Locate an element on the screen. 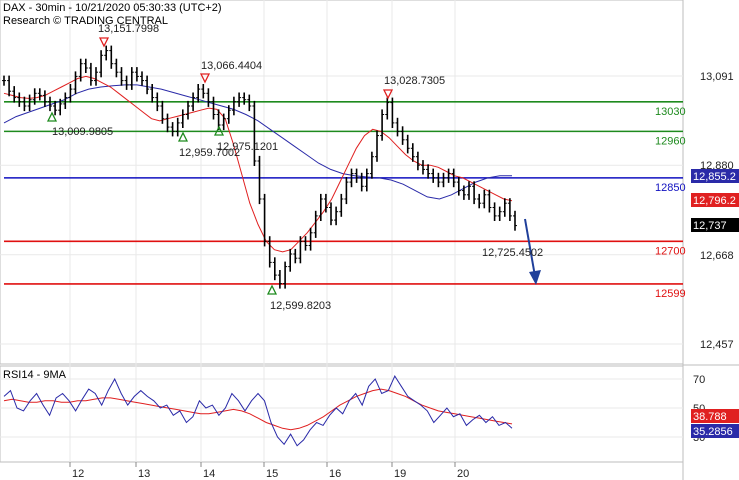 Image resolution: width=739 pixels, height=480 pixels. level-label-12599: 12599 is located at coordinates (670, 294).